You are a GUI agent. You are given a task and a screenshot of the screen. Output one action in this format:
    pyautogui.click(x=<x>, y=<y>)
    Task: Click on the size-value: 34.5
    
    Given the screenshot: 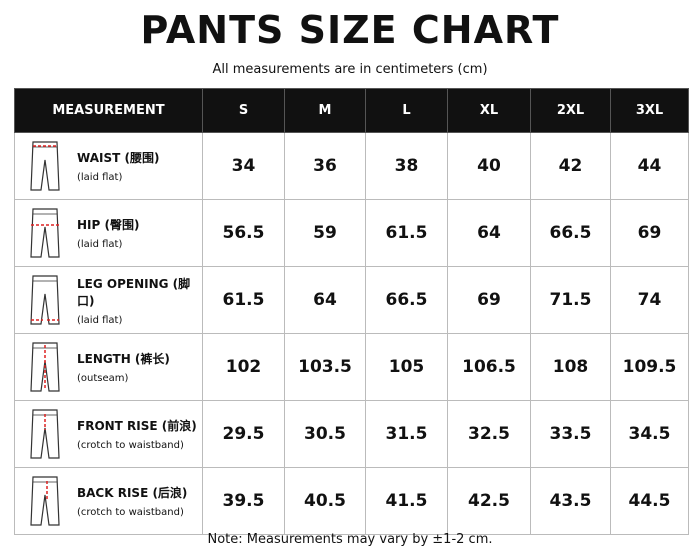 What is the action you would take?
    pyautogui.click(x=649, y=434)
    